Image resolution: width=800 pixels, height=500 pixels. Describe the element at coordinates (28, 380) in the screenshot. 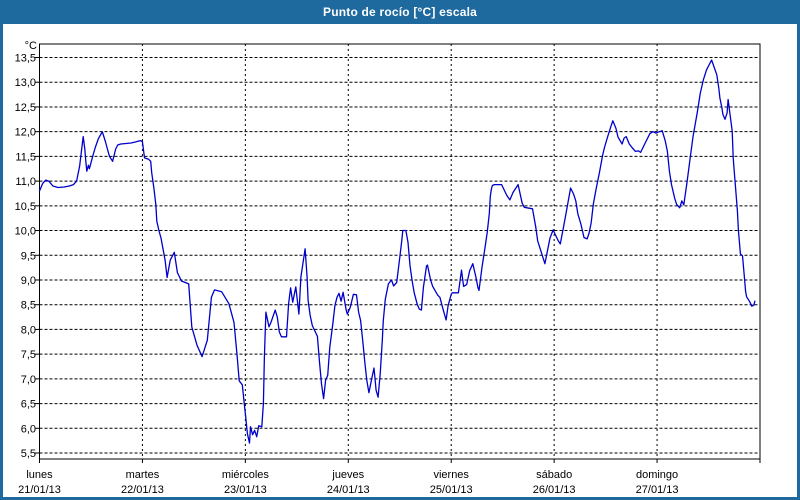

I see `y-tick-label: 7,0` at that location.